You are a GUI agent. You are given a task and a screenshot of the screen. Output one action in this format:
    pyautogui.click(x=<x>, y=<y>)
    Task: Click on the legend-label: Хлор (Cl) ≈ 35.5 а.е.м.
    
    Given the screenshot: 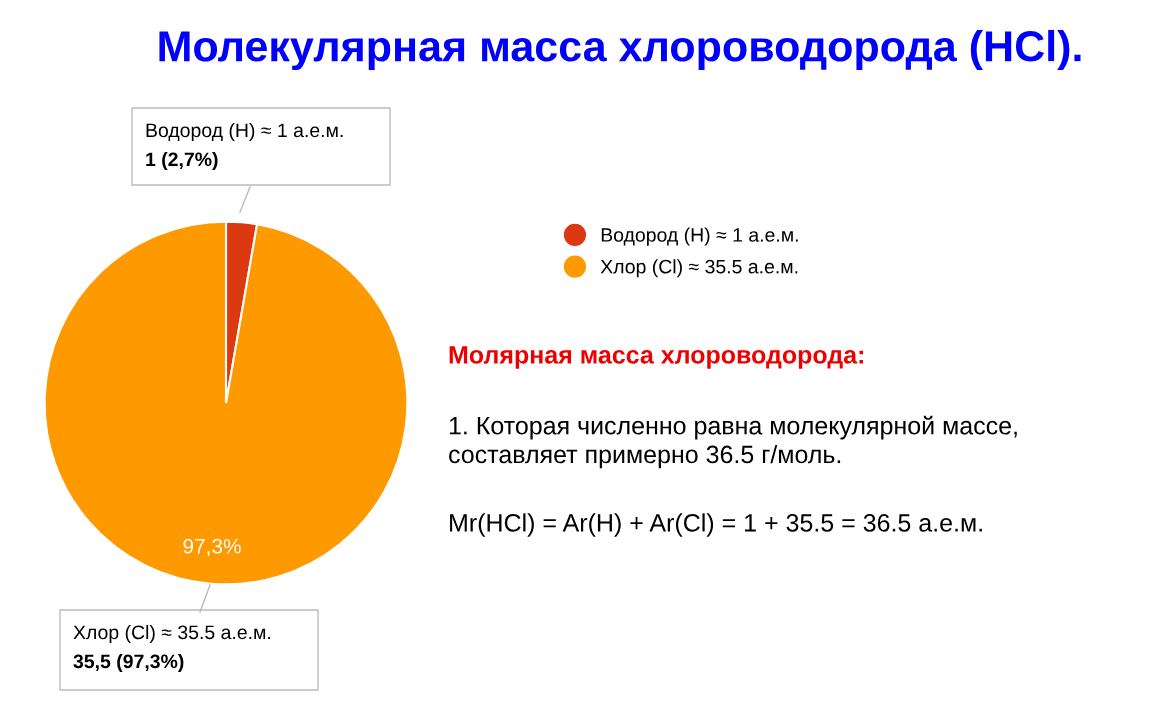 What is the action you would take?
    pyautogui.click(x=699, y=268)
    